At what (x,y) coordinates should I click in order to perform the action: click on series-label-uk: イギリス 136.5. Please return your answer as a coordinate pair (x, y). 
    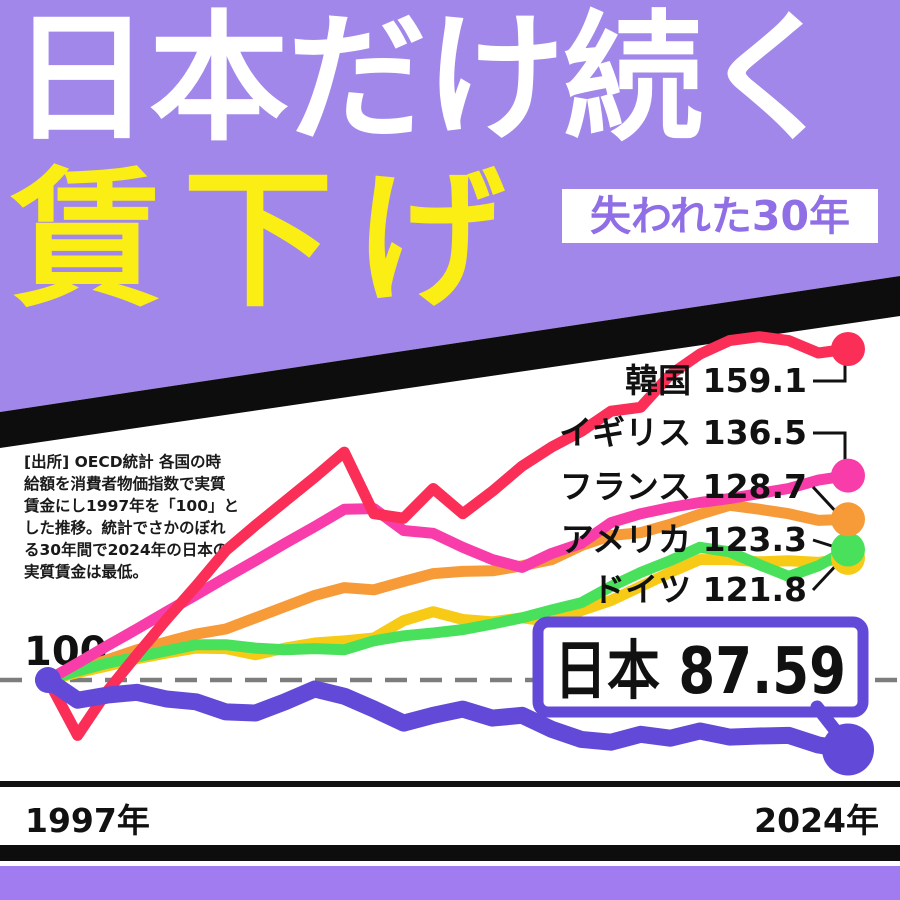
    Looking at the image, I should click on (683, 432).